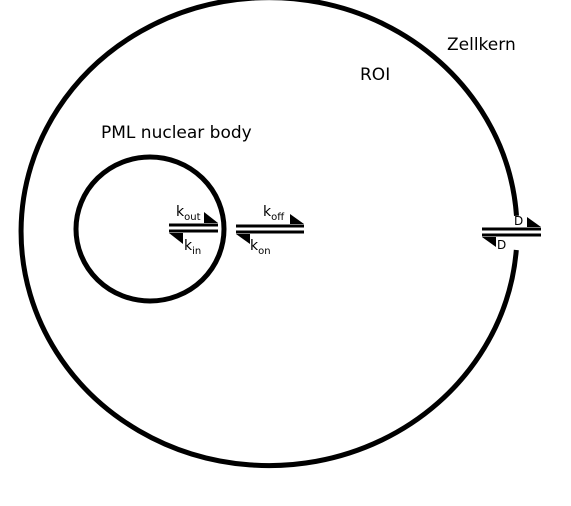 The image size is (571, 506). What do you see at coordinates (150, 229) in the screenshot?
I see `pml-body-circle` at bounding box center [150, 229].